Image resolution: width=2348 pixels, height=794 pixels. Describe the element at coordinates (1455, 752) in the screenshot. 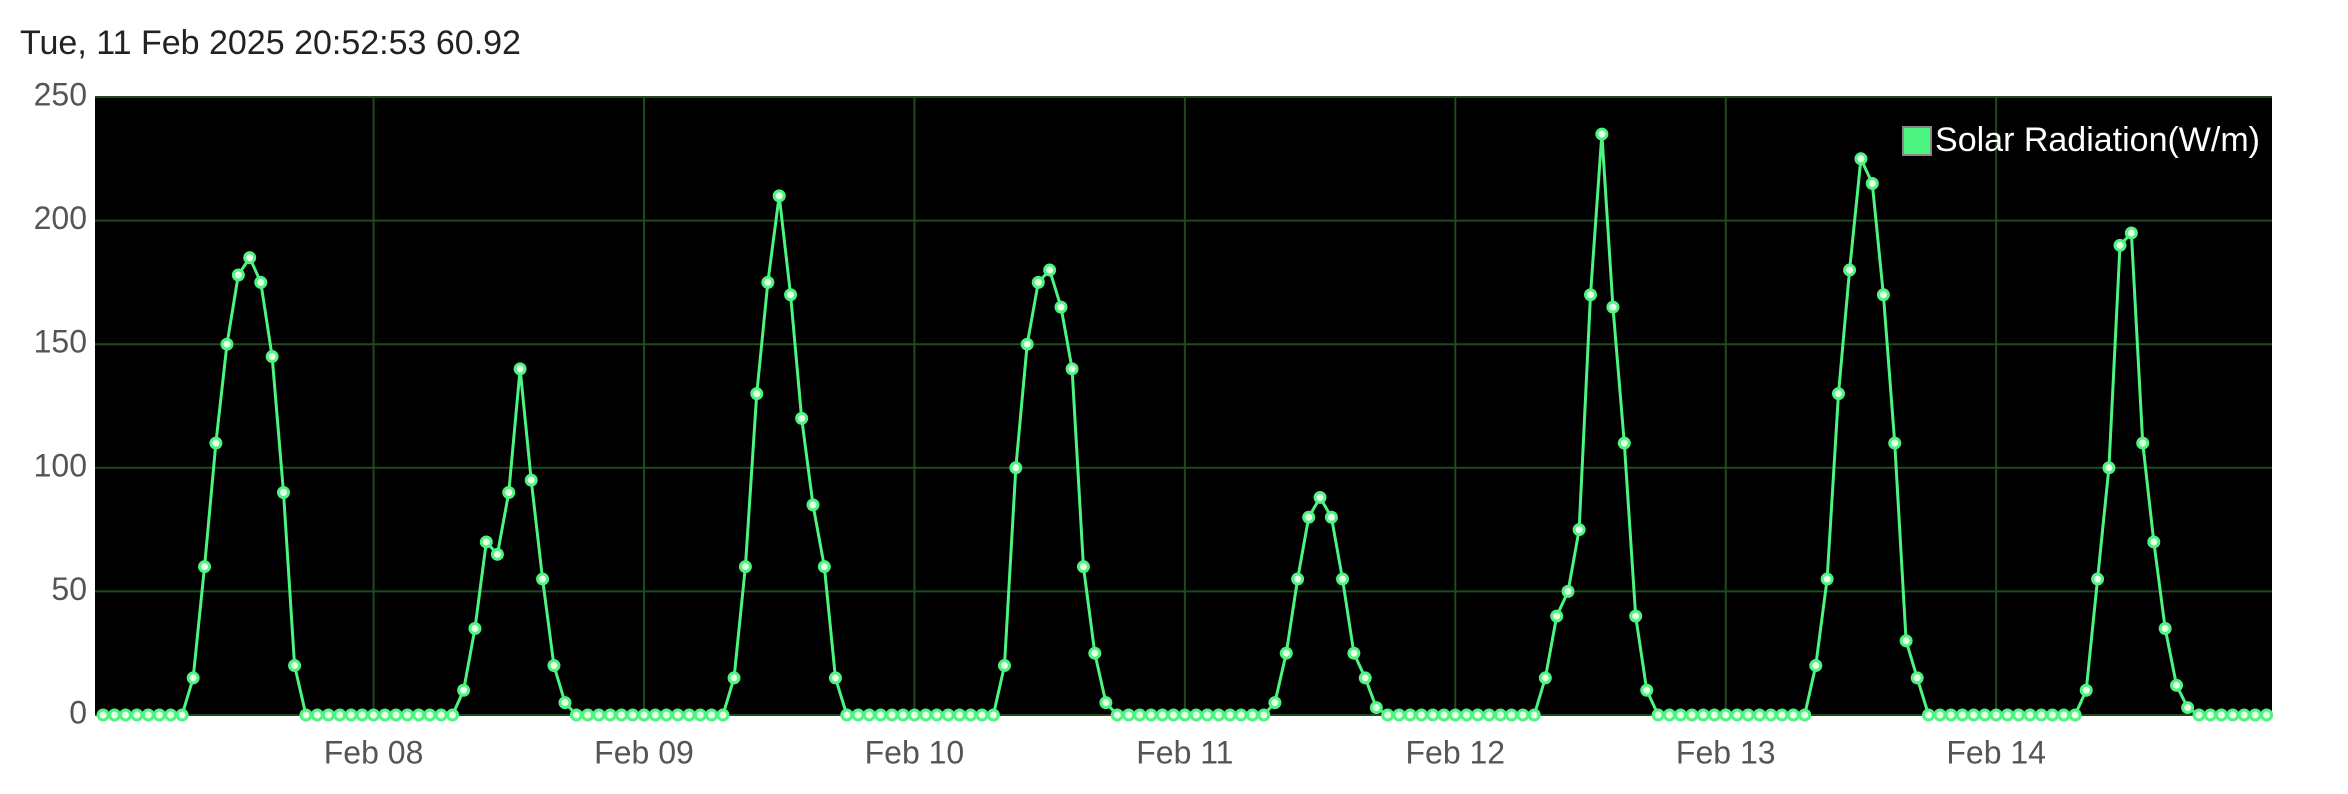

I see `x-tick-label: Feb 12` at that location.